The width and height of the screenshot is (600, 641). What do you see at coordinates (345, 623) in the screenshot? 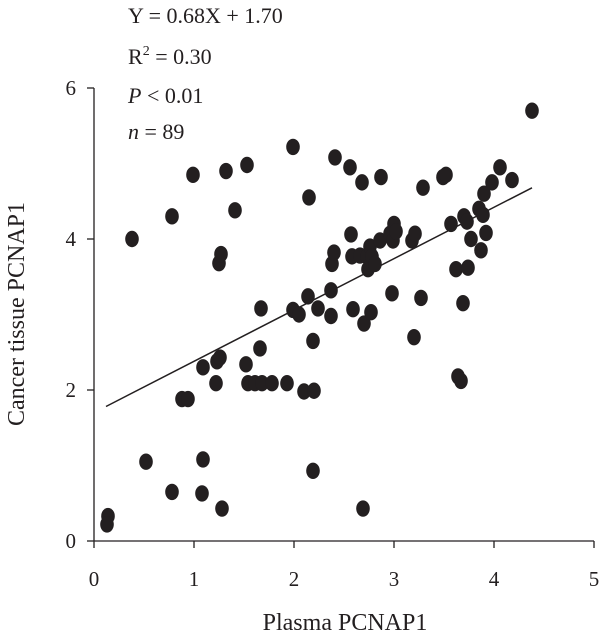
I see `x-axis-title: Plasma PCNAP1` at bounding box center [345, 623].